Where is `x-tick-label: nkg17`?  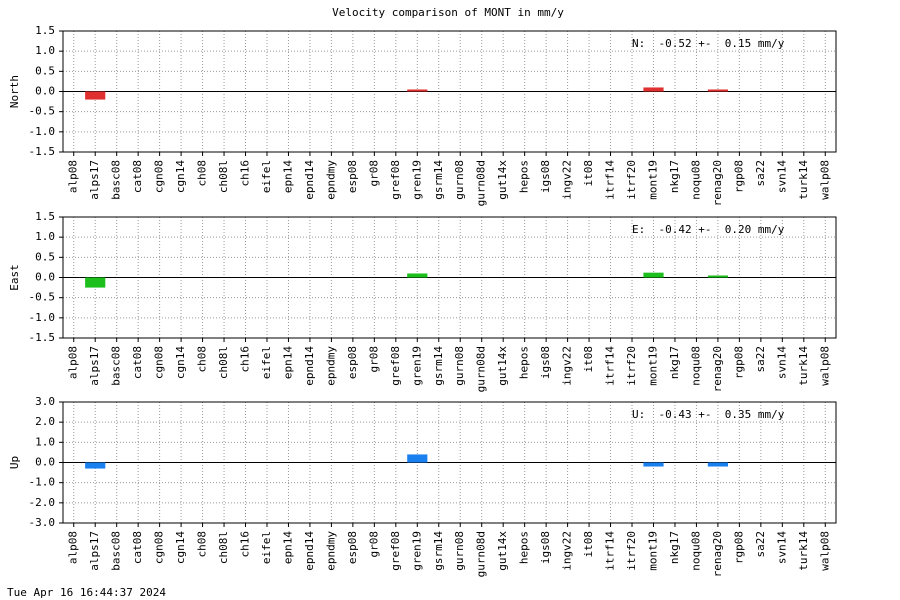
x-tick-label: nkg17 is located at coordinates (674, 547).